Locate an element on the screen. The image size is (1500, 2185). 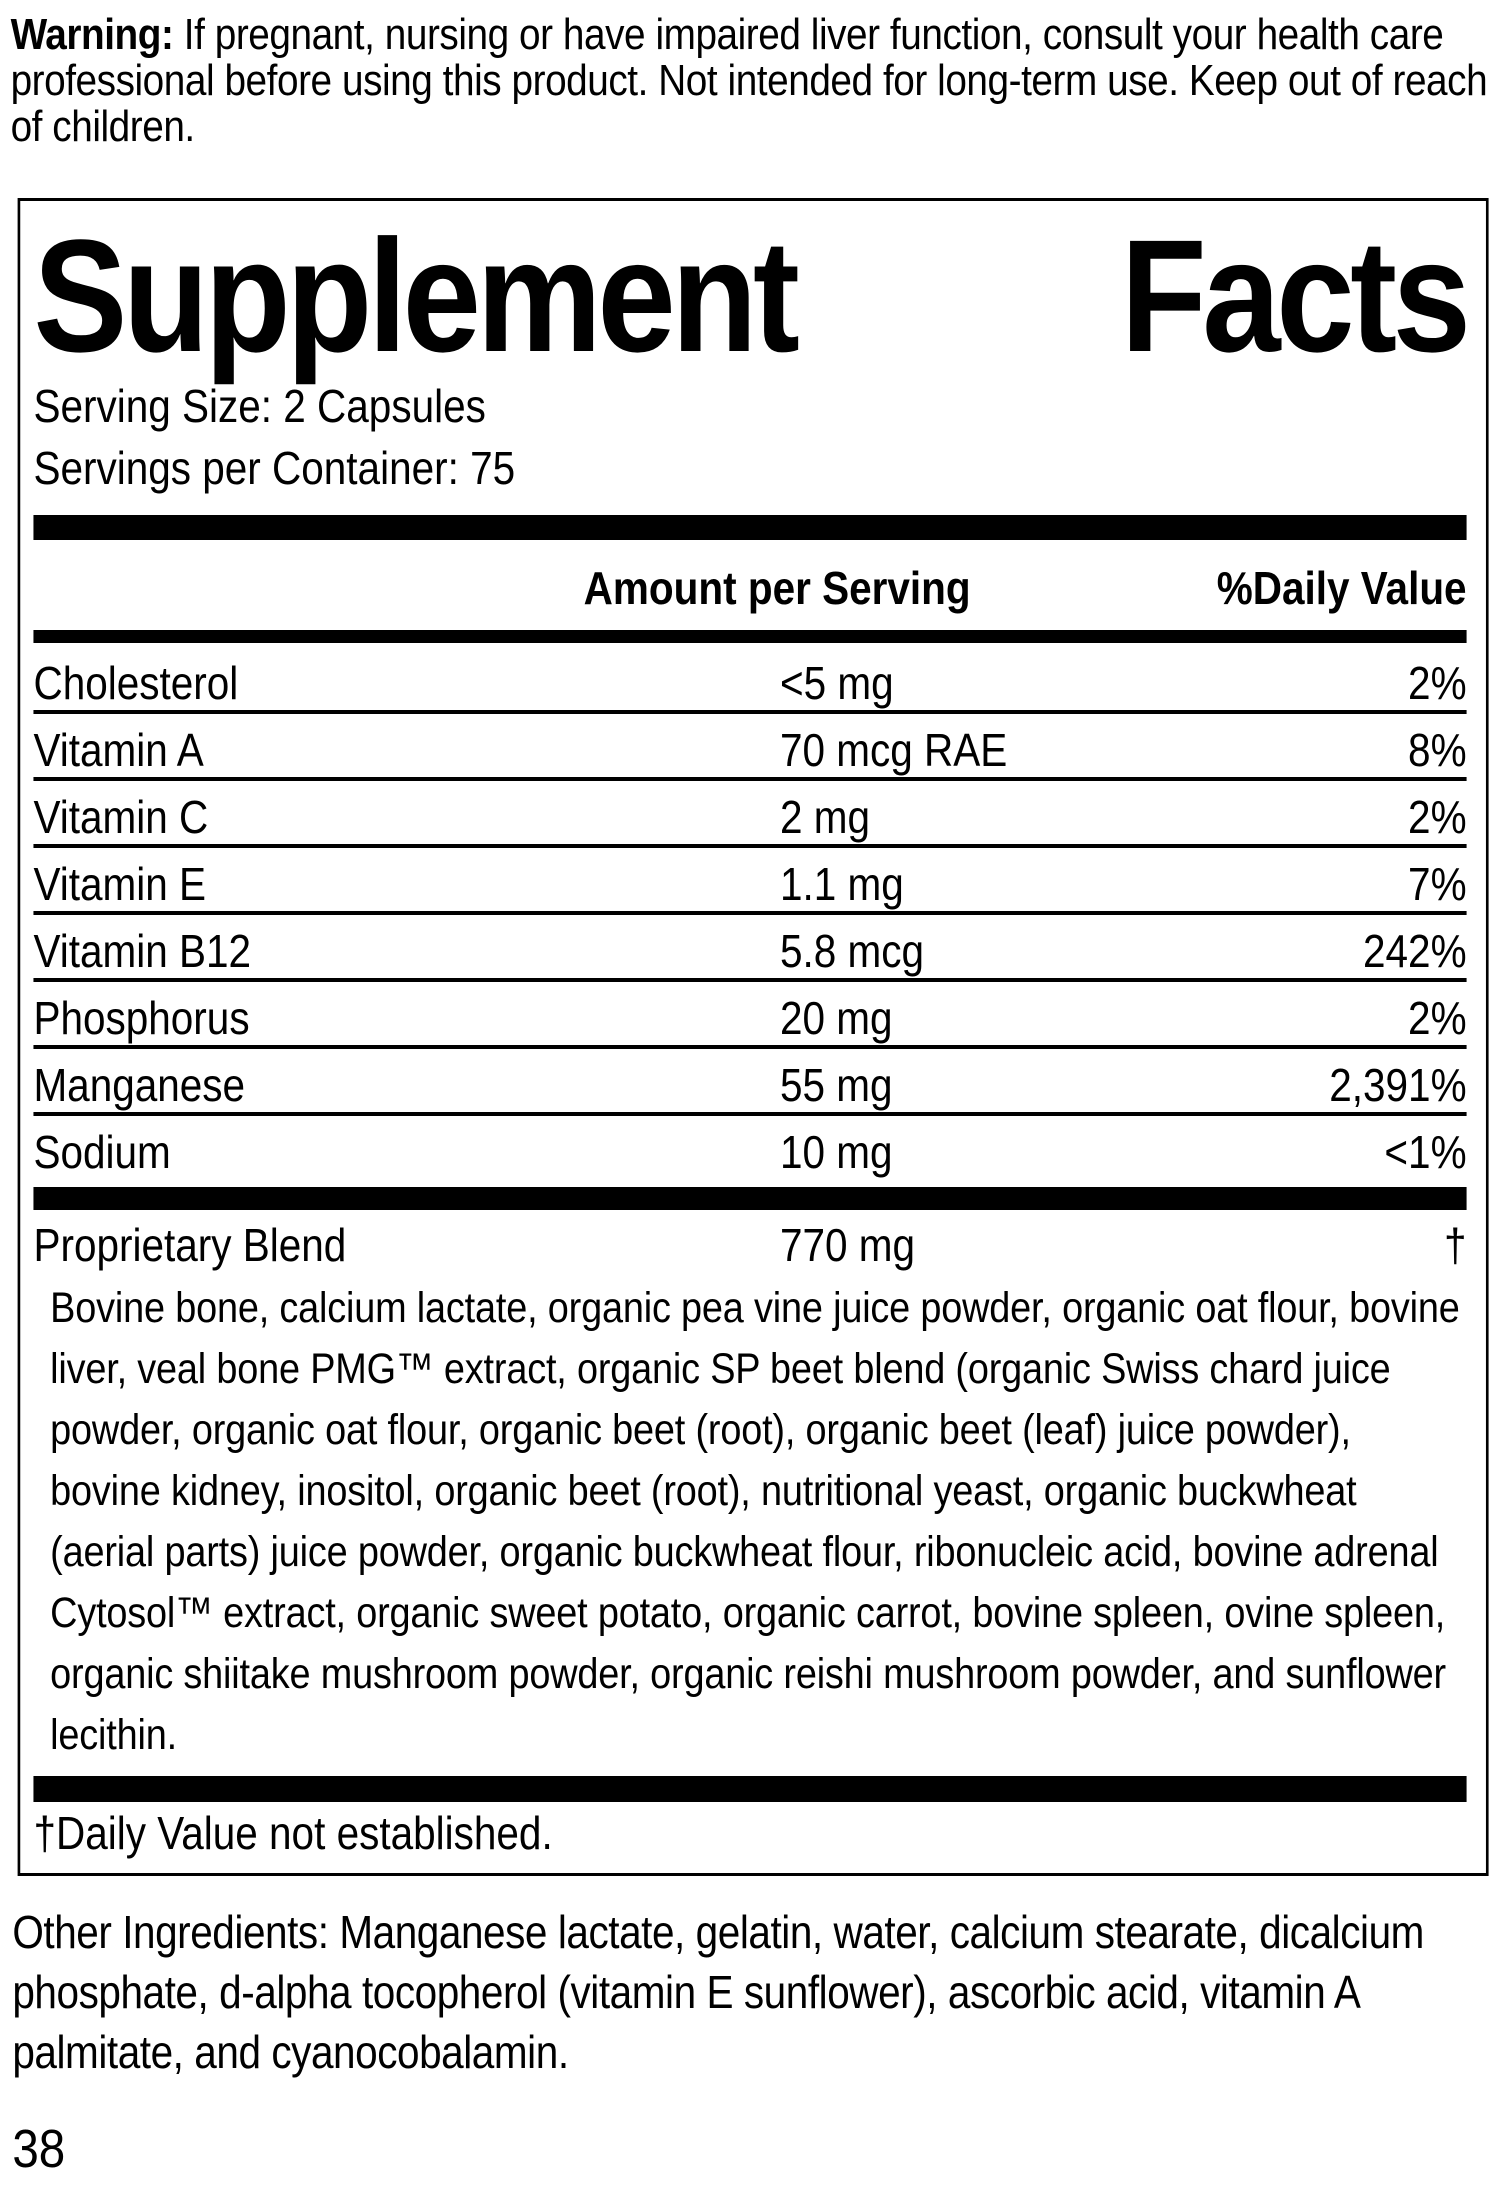
table-row: Cholesterol <5 mg 2% is located at coordinates (750, 680).